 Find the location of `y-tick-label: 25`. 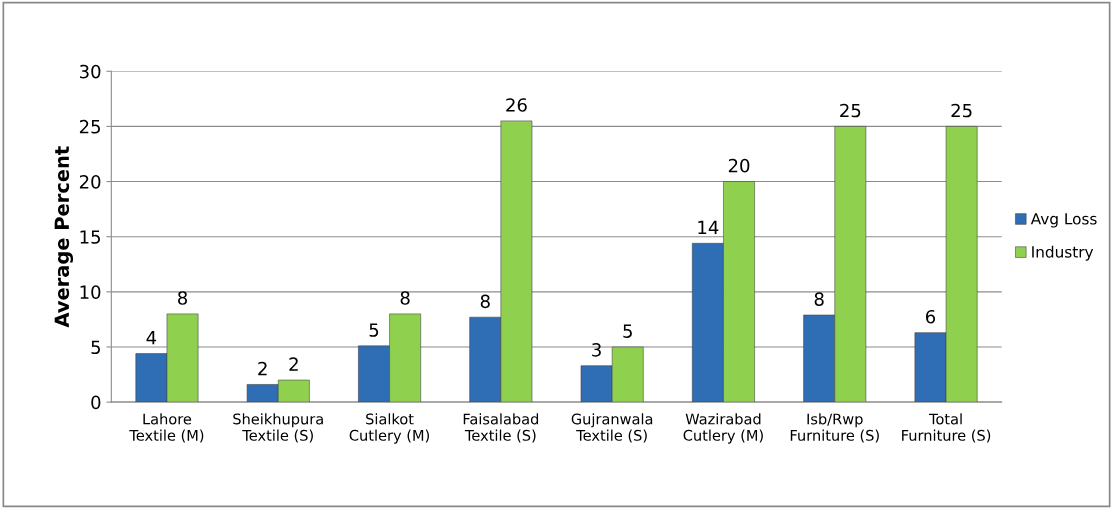

y-tick-label: 25 is located at coordinates (89, 126).